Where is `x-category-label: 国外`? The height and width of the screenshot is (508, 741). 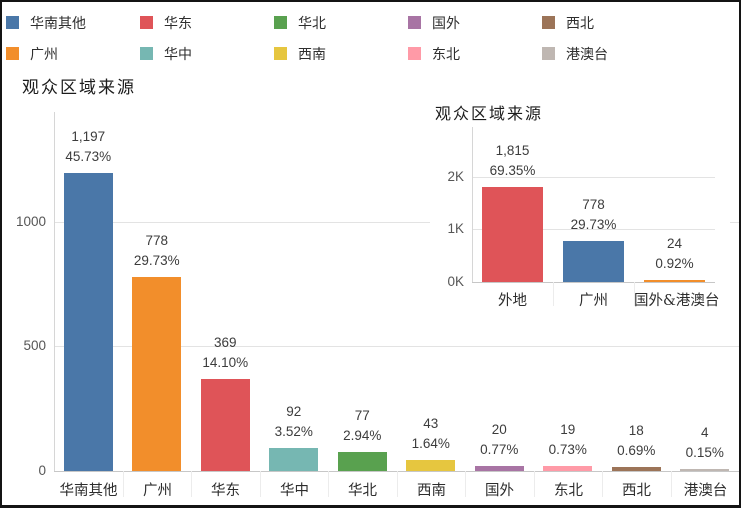 x-category-label: 国外 is located at coordinates (499, 491).